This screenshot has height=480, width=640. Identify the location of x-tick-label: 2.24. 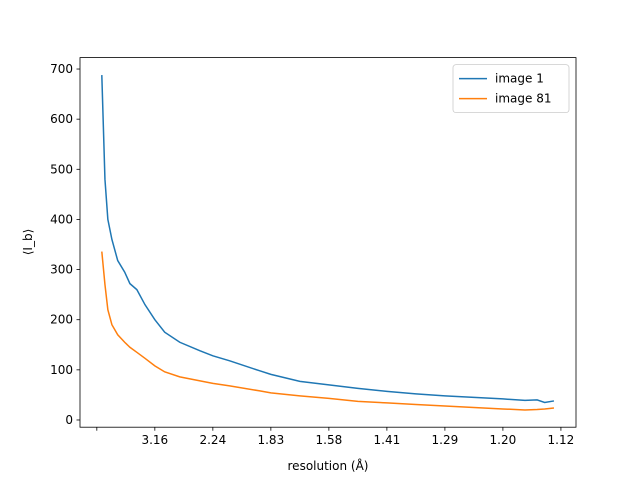
(212, 440).